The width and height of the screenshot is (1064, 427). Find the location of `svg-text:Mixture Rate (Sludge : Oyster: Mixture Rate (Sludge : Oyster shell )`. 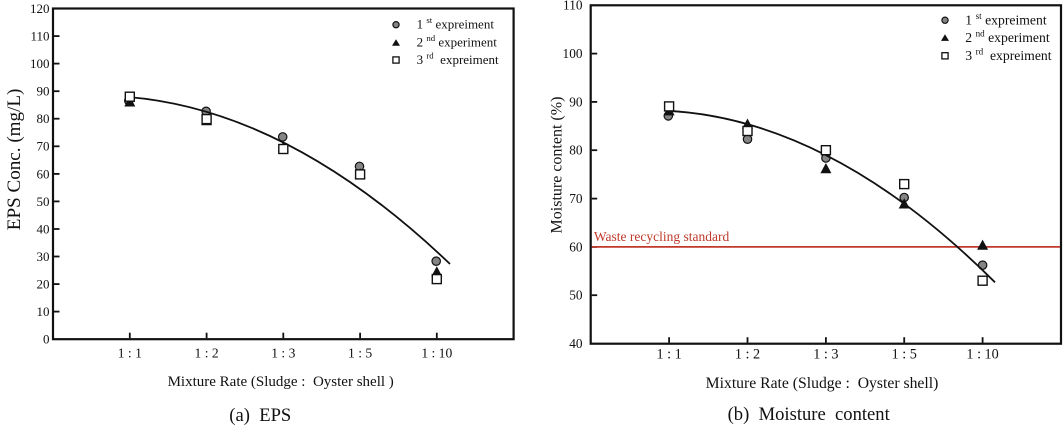

svg-text:Mixture Rate (Sludge : Oyster: Mixture Rate (Sludge : Oyster shell ) is located at coordinates (281, 382).